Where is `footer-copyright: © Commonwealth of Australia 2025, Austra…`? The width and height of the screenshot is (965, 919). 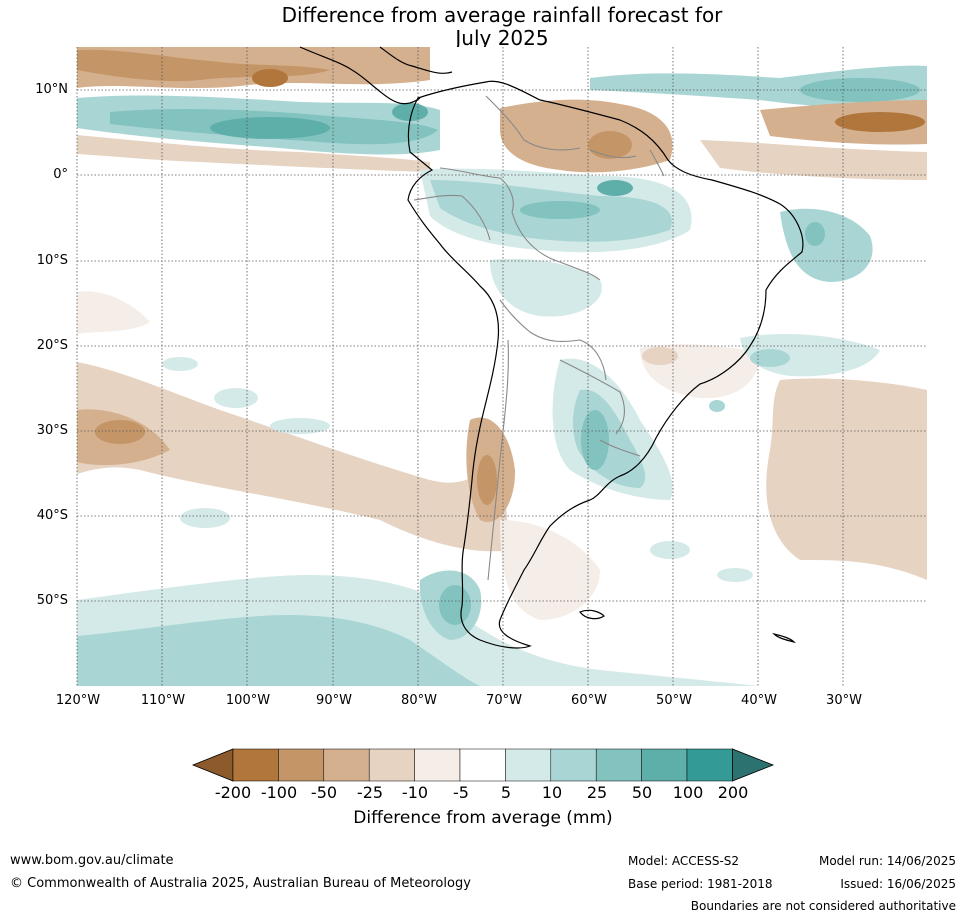
footer-copyright: © Commonwealth of Australia 2025, Austra… is located at coordinates (240, 883).